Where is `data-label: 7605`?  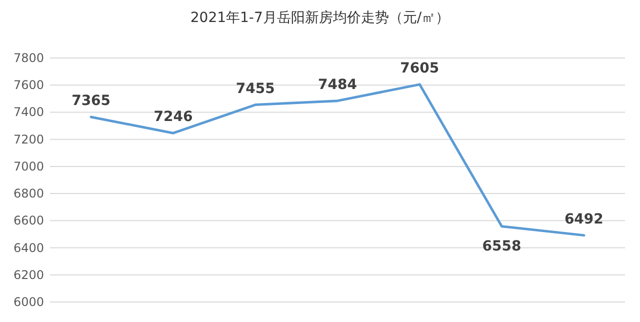 data-label: 7605 is located at coordinates (420, 68).